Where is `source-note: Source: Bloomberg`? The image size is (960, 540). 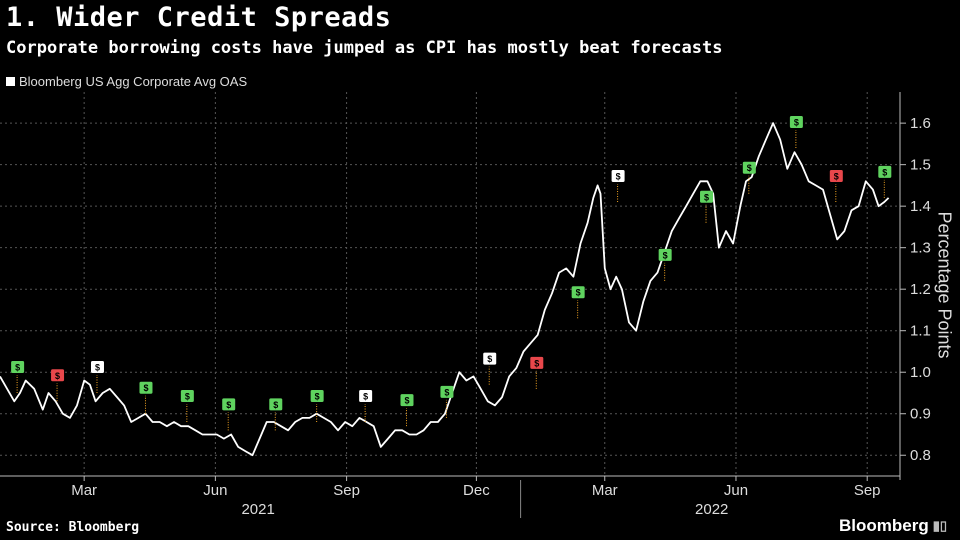 source-note: Source: Bloomberg is located at coordinates (73, 527).